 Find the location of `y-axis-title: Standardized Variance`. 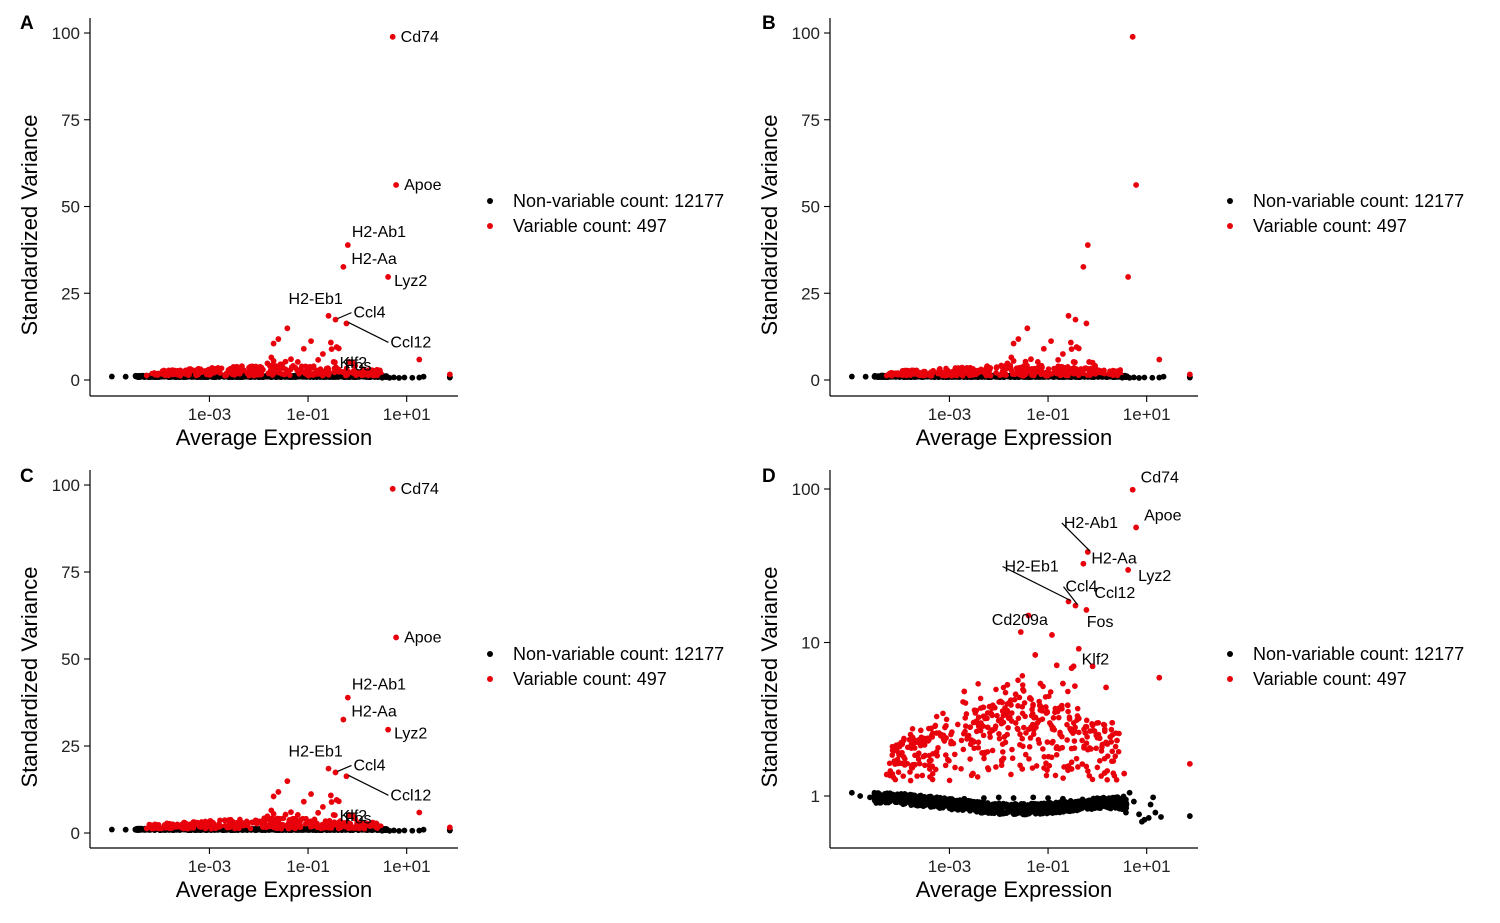

y-axis-title: Standardized Variance is located at coordinates (29, 225).